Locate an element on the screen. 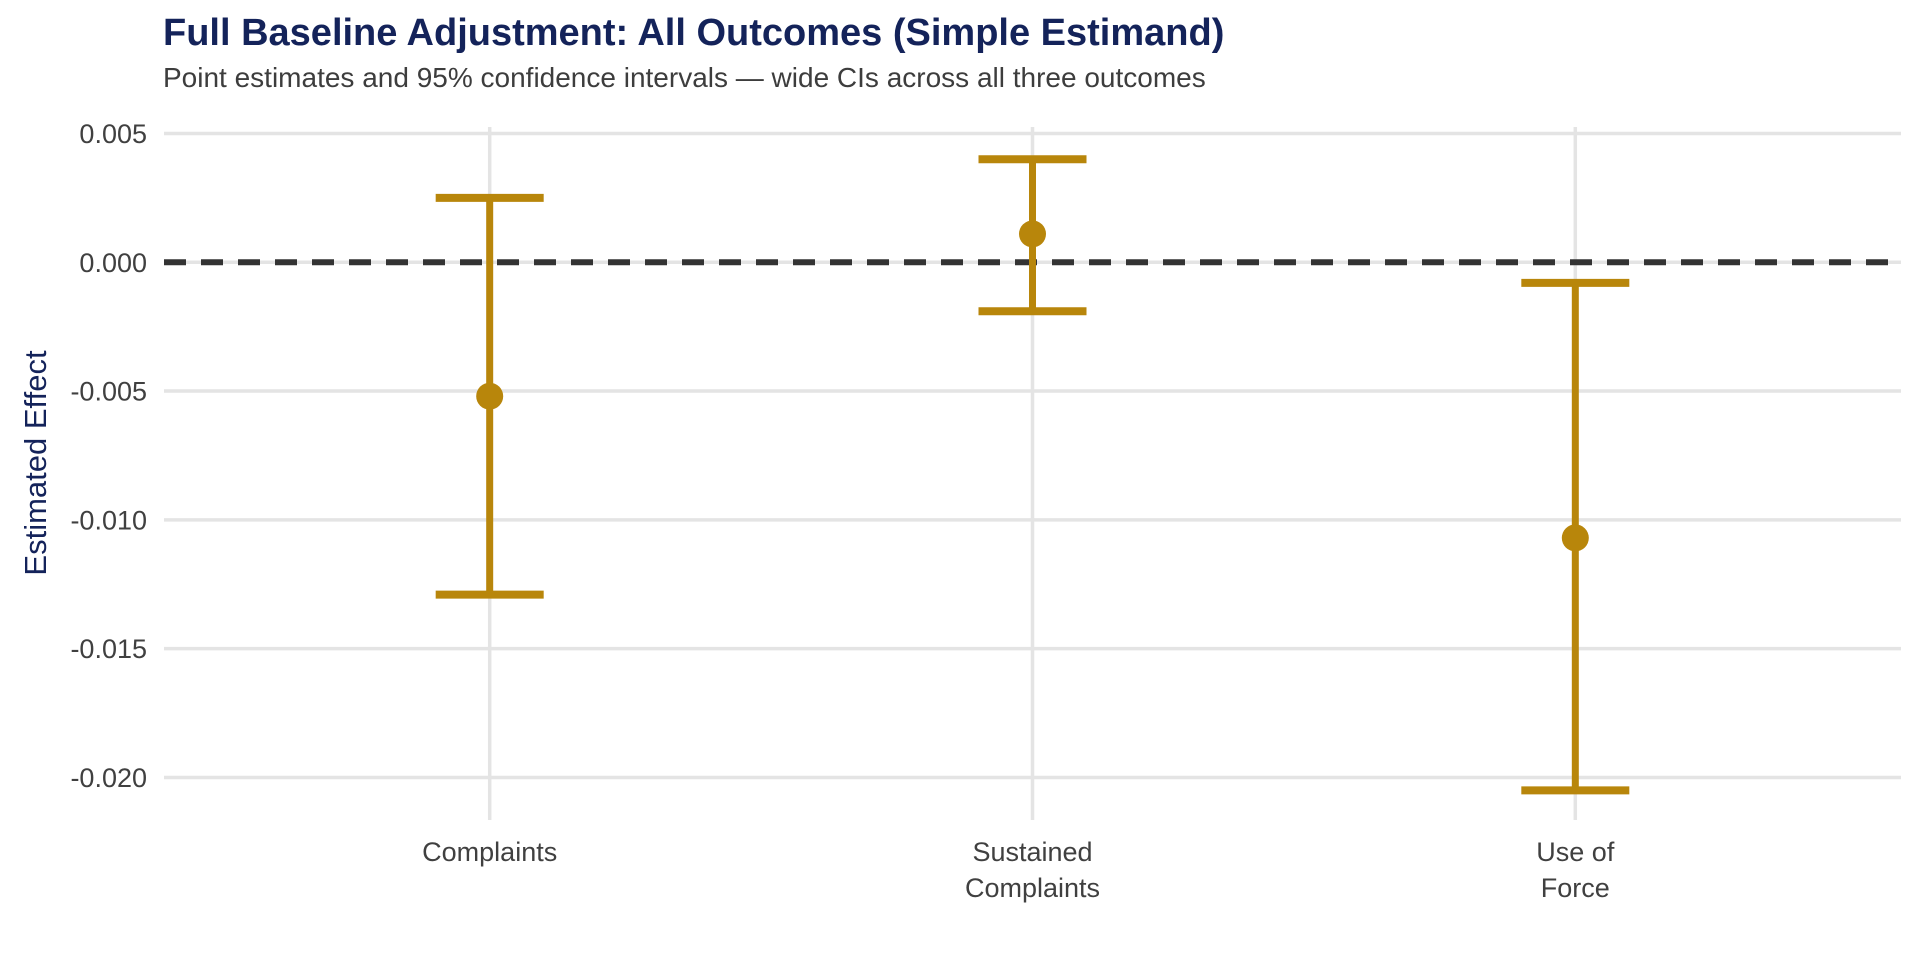  y-tick-label: -0.010 is located at coordinates (108, 520).